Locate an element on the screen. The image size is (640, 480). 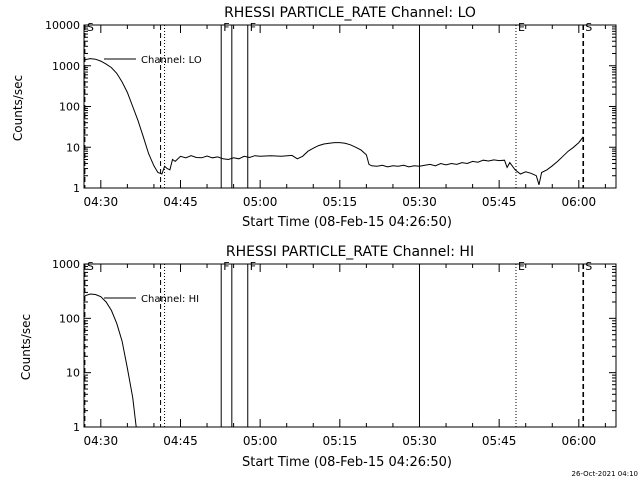
panel-hi-ylabel: Counts/sec is located at coordinates (26, 347).